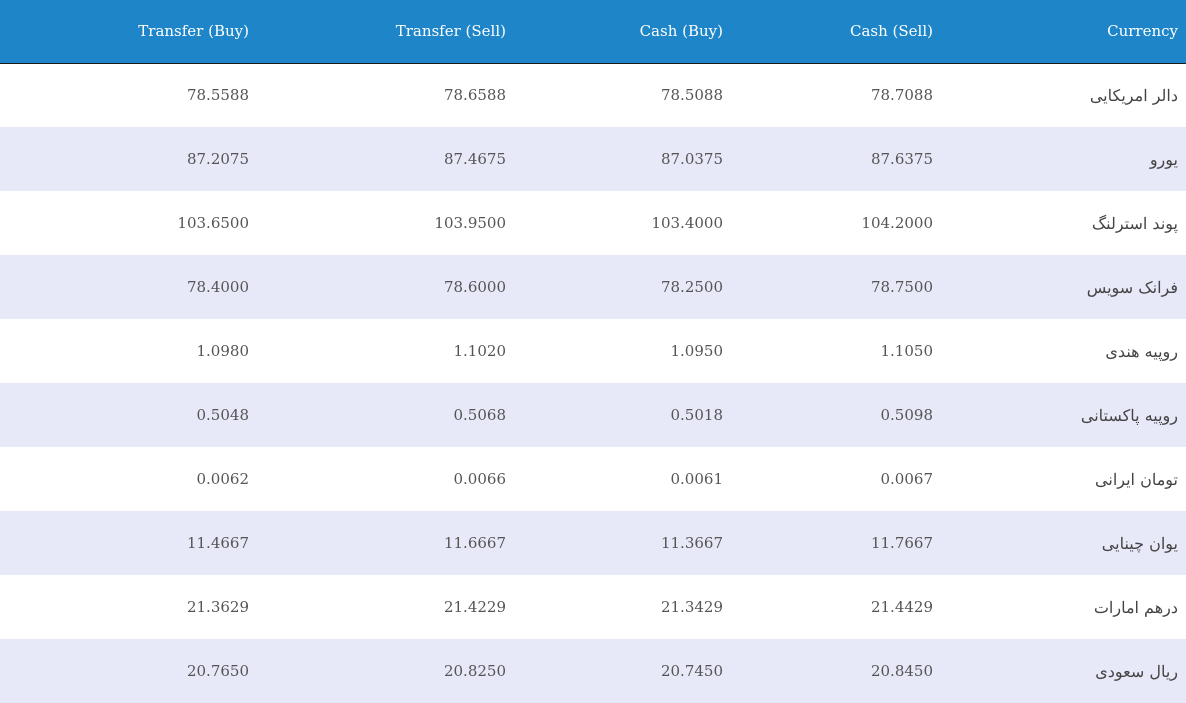 This screenshot has height=703, width=1186. Describe the element at coordinates (480, 351) in the screenshot. I see `cell-transfer-sell: 1.1020` at that location.